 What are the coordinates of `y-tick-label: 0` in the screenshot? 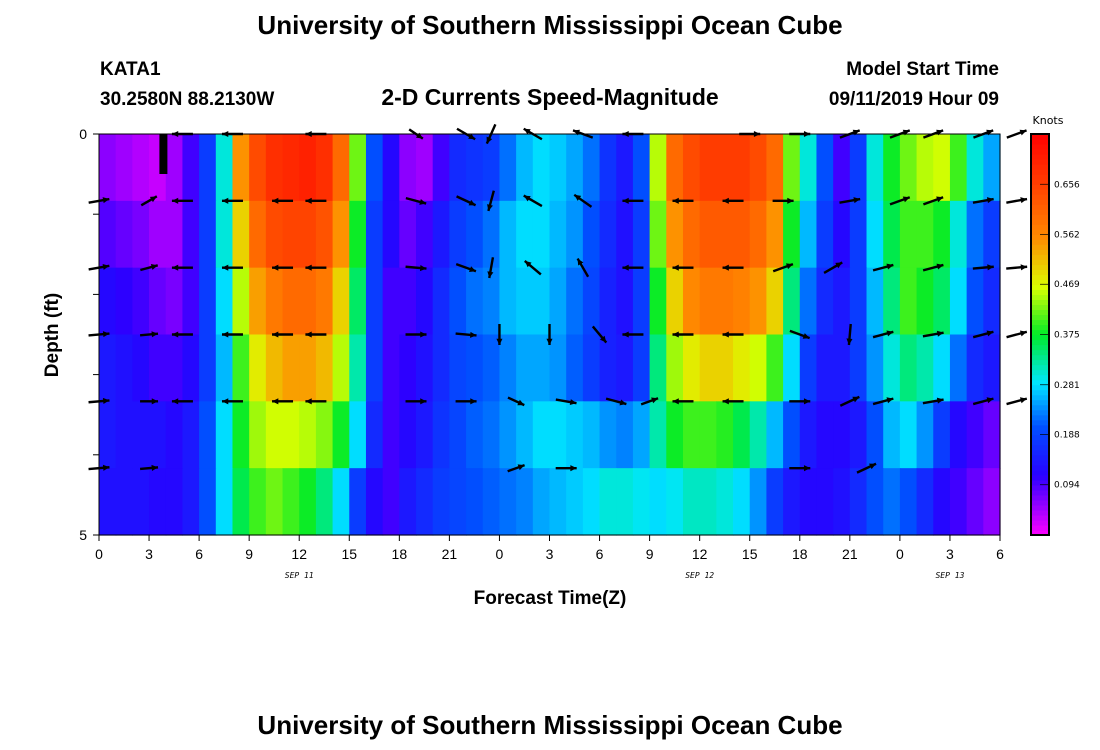 It's located at (83, 134).